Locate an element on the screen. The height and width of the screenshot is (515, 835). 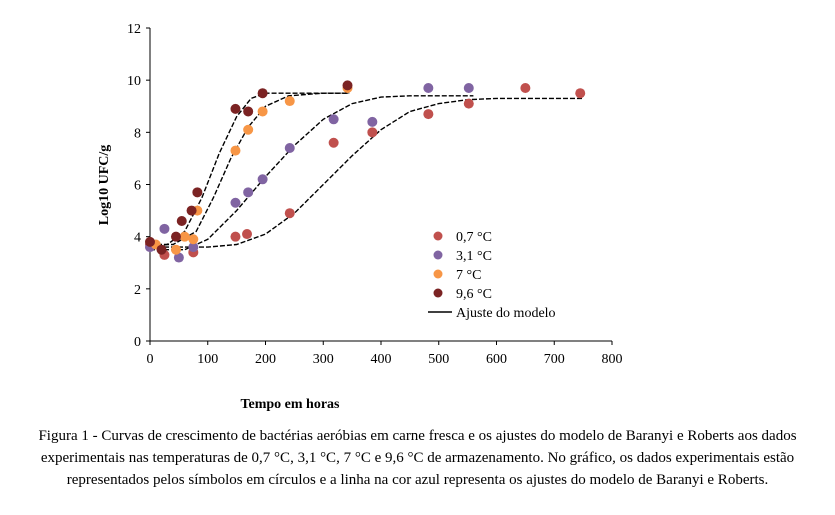
x-tick-label: 800 is located at coordinates (612, 359).